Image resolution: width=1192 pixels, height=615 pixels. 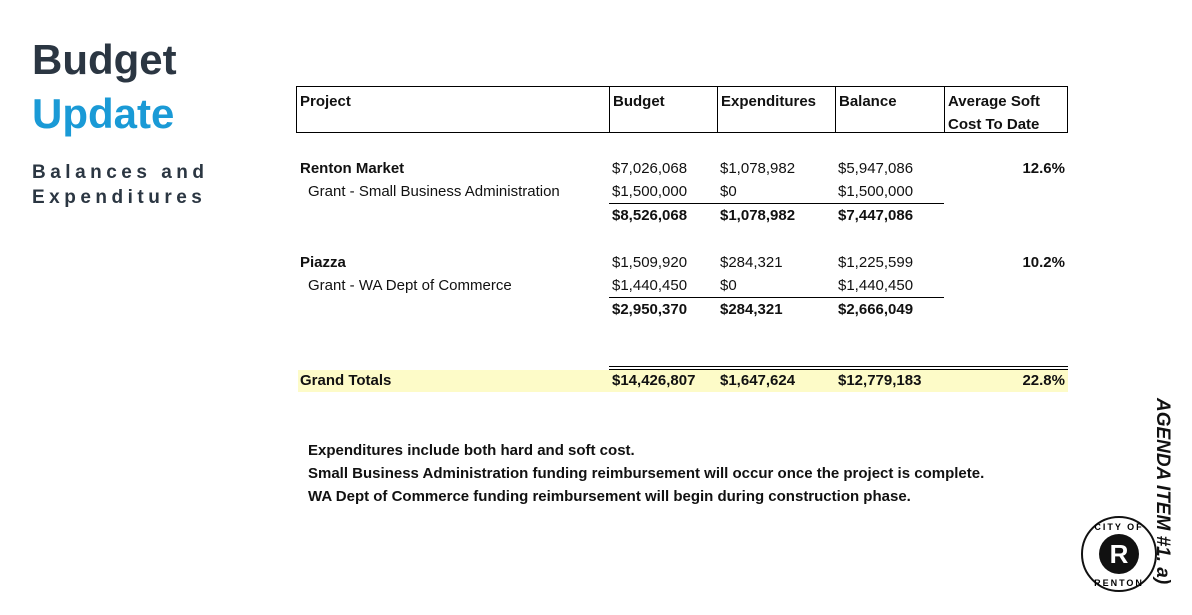 What do you see at coordinates (639, 101) in the screenshot?
I see `column-header: Budget` at bounding box center [639, 101].